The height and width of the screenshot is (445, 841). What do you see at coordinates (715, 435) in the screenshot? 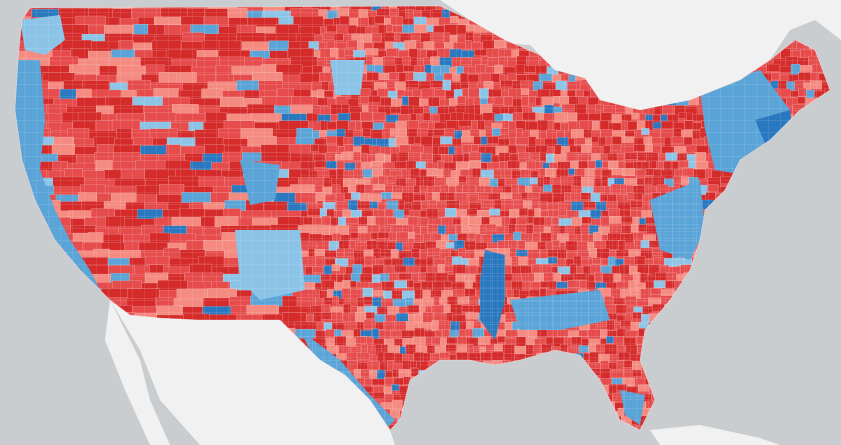
I see `cuba-land` at bounding box center [715, 435].